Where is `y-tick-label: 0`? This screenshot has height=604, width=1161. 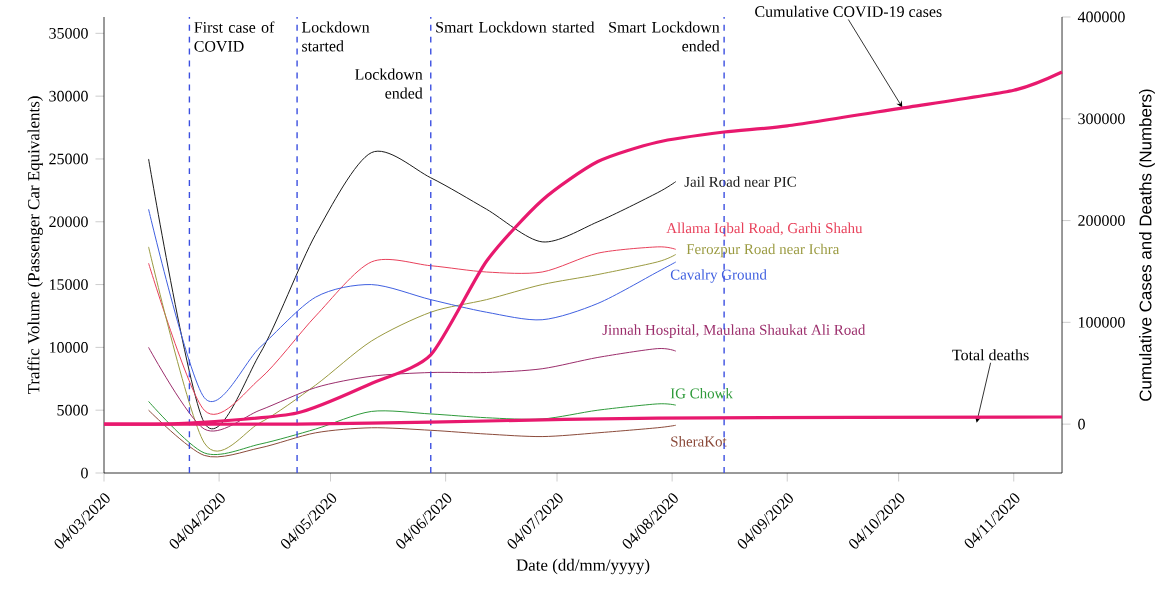
y-tick-label: 0 is located at coordinates (84, 473).